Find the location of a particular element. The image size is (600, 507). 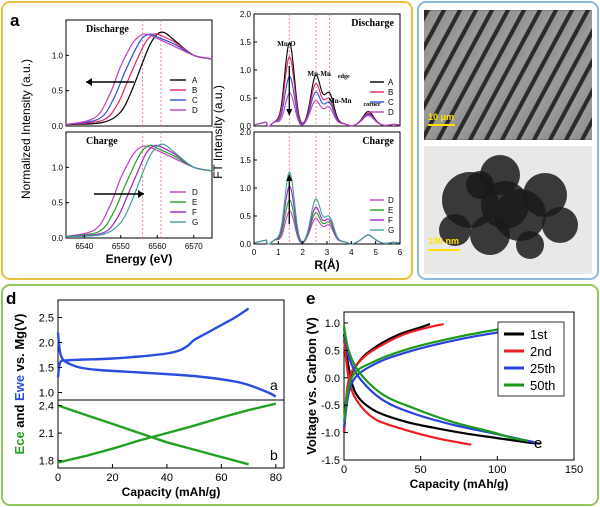

exafs-legend-label: E is located at coordinates (390, 210).